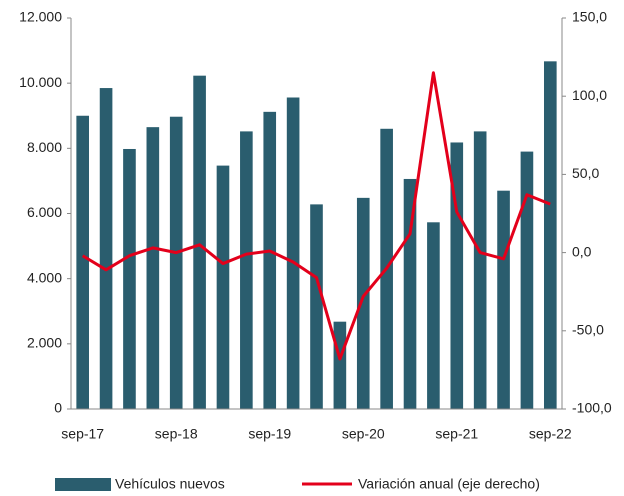 The image size is (624, 496). What do you see at coordinates (82, 434) in the screenshot?
I see `x-tick-label: sep-17` at bounding box center [82, 434].